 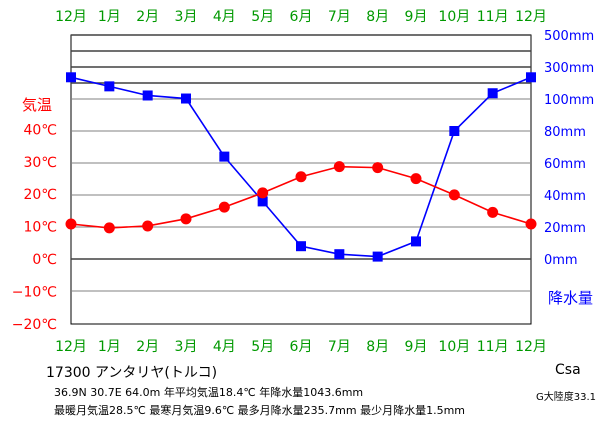 What do you see at coordinates (377, 347) in the screenshot?
I see `month-label-bottom: 8月` at bounding box center [377, 347].